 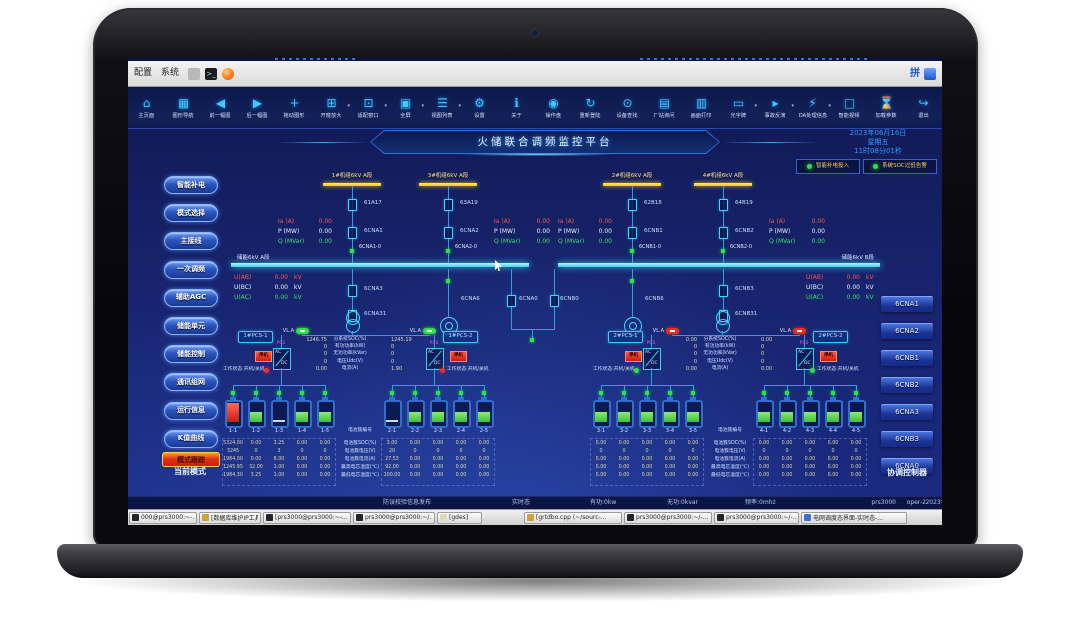 I want to click on sidebar-item-runtime-info: 运行信息, so click(x=191, y=410).